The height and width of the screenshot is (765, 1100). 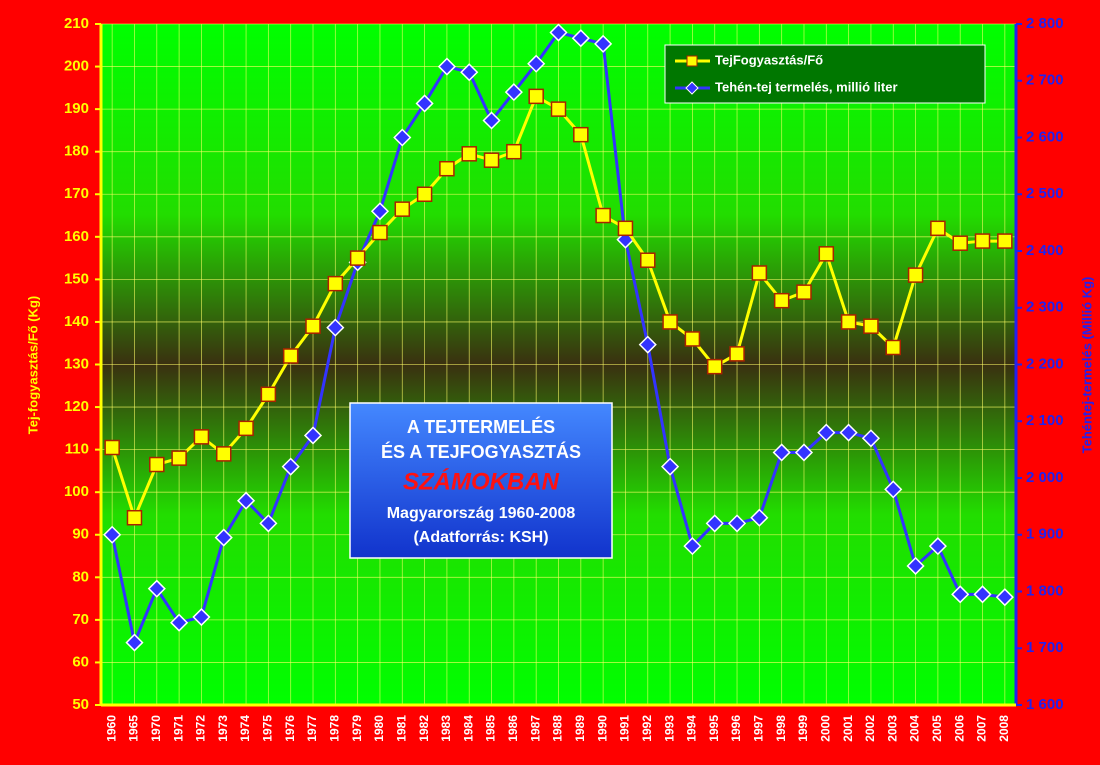 What do you see at coordinates (1045, 136) in the screenshot?
I see `y2-tick-label: 2 600` at bounding box center [1045, 136].